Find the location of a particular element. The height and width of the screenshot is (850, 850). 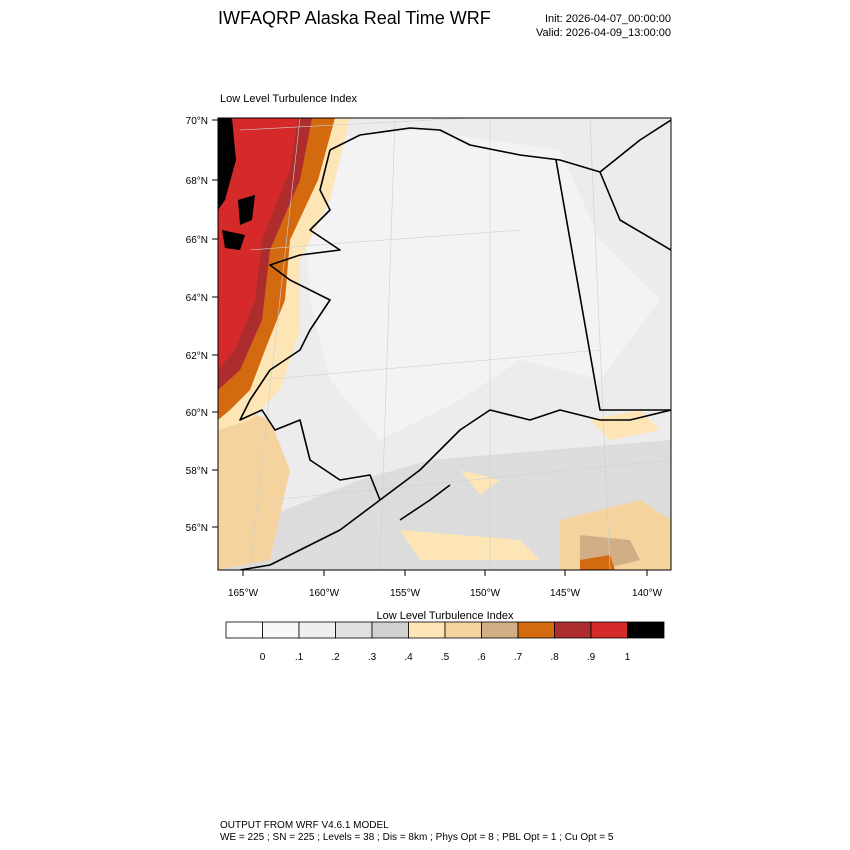

map-title: Low Level Turbulence Index is located at coordinates (288, 99).